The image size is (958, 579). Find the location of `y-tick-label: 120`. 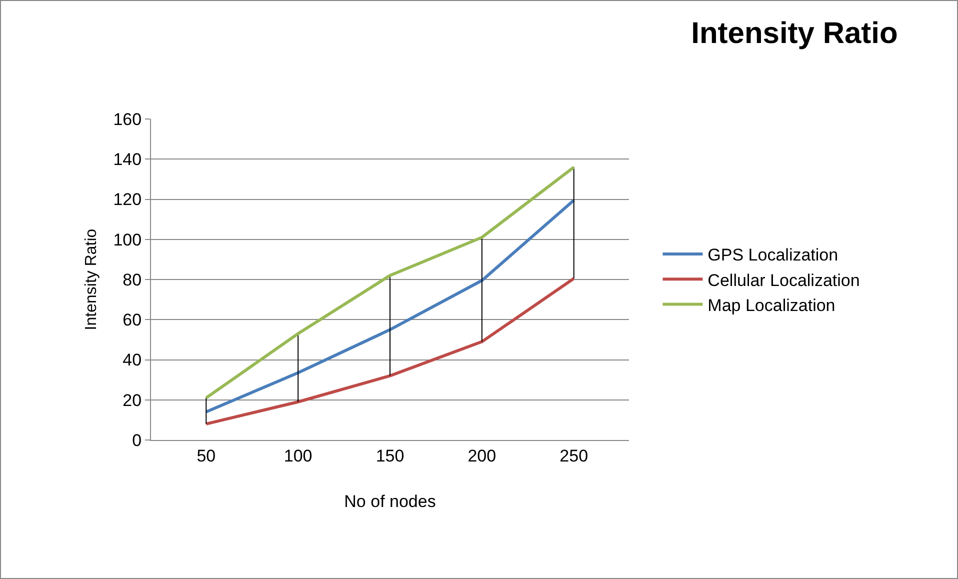

y-tick-label: 120 is located at coordinates (127, 200).